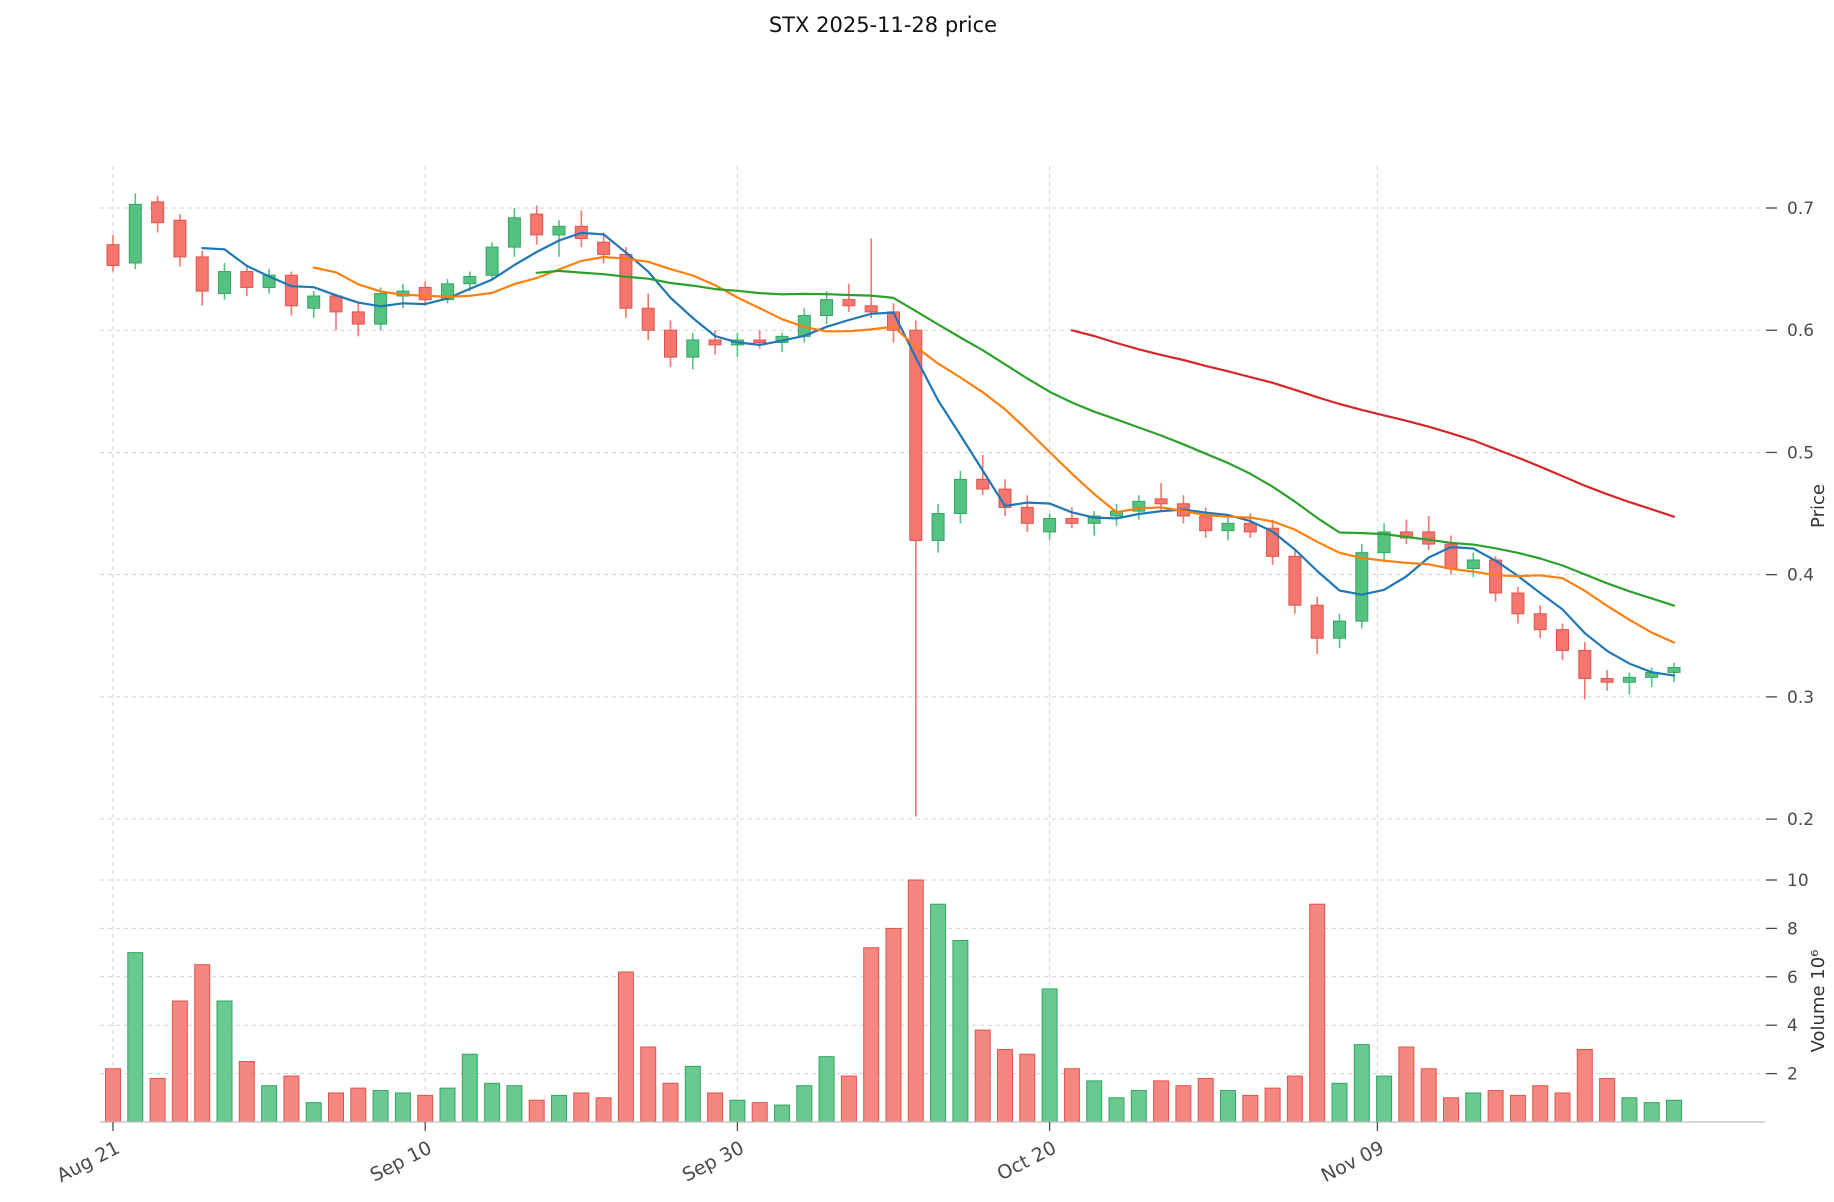  I want to click on x-tick-label: Sep 30, so click(713, 1162).